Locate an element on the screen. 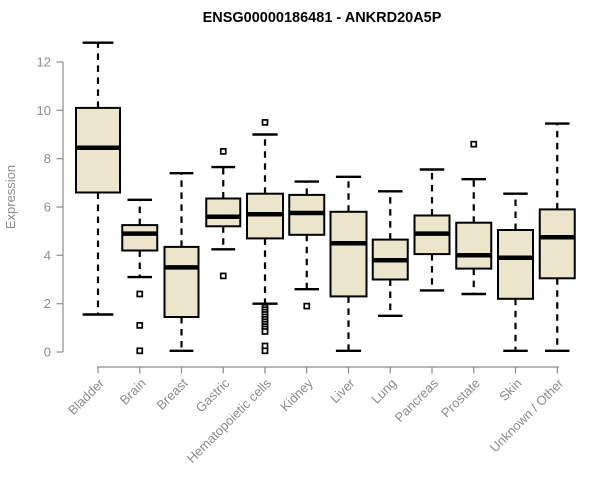 The height and width of the screenshot is (500, 600). category-label: Liver is located at coordinates (342, 390).